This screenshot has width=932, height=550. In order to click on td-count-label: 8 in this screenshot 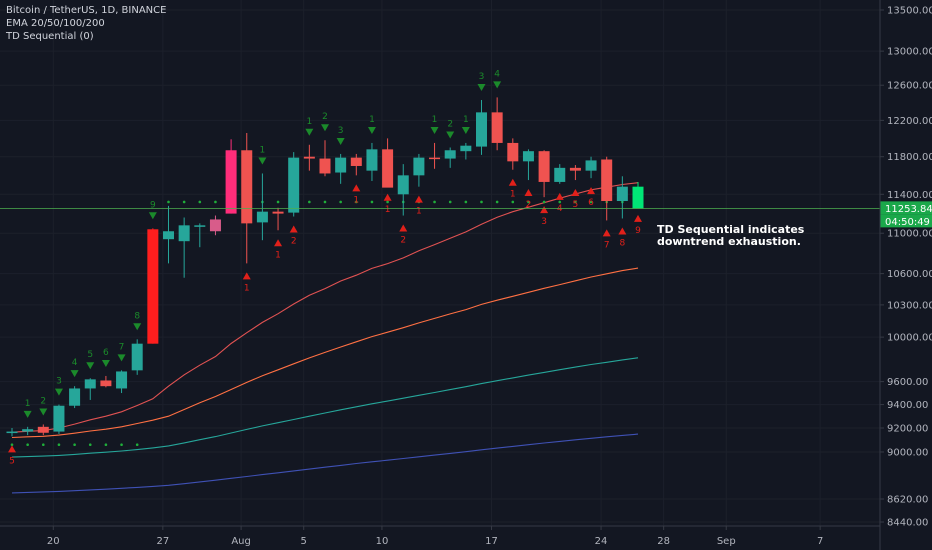, I will do `click(622, 243)`.